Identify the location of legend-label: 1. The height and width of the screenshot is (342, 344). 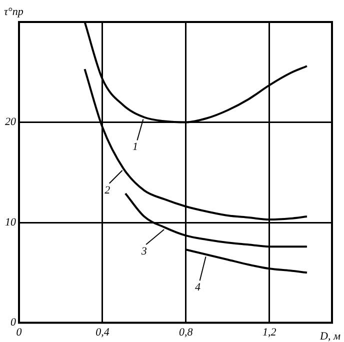
(135, 147).